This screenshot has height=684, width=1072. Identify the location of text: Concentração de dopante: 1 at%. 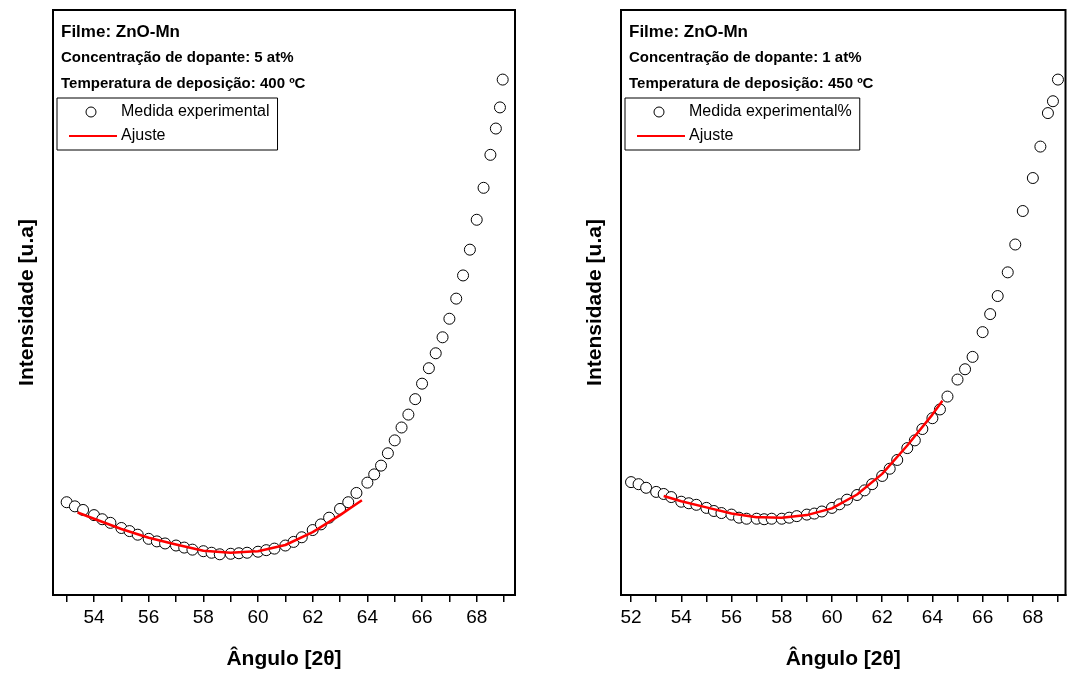
(745, 57).